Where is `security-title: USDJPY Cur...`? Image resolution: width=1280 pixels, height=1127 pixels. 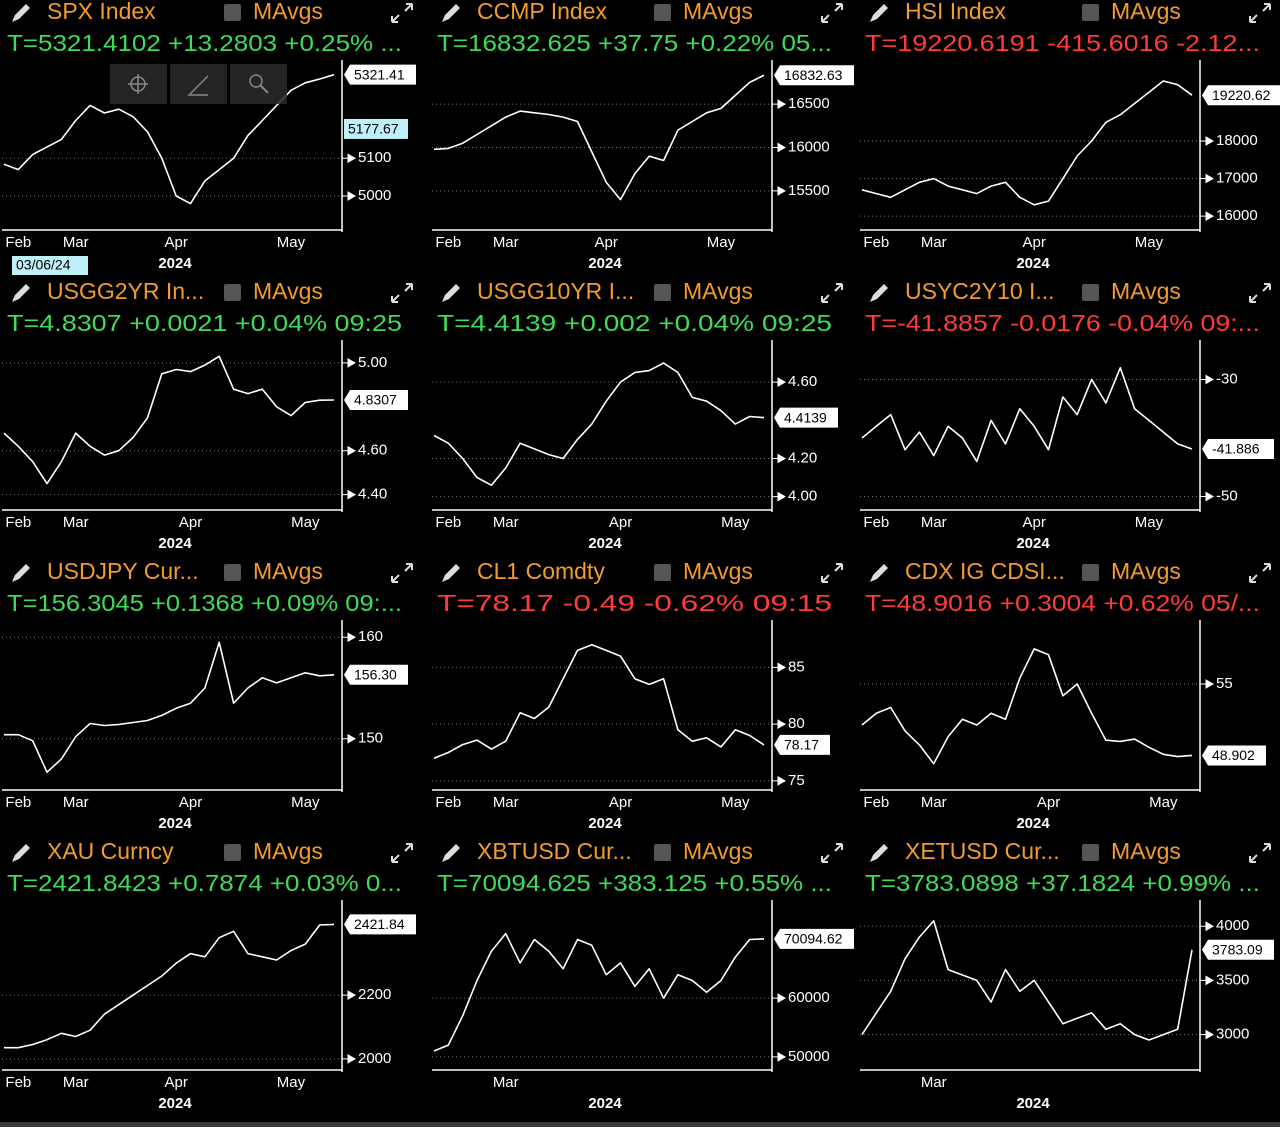
security-title: USDJPY Cur... is located at coordinates (123, 571).